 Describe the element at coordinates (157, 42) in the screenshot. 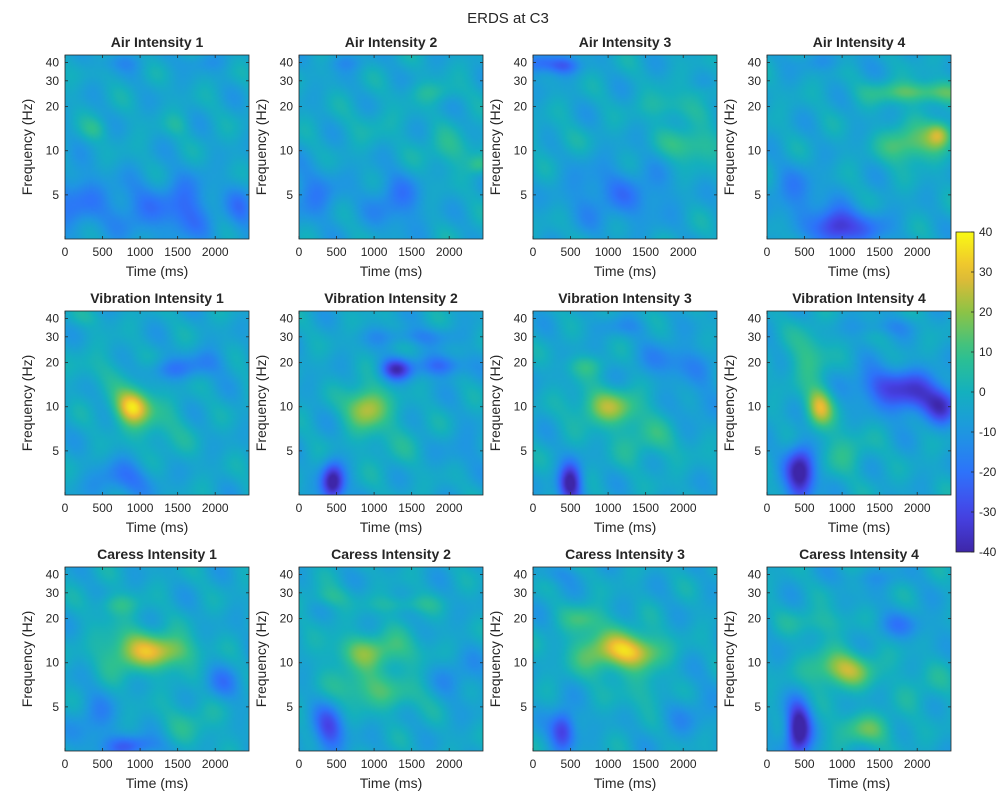

I see `panel-title: Air Intensity 1` at that location.